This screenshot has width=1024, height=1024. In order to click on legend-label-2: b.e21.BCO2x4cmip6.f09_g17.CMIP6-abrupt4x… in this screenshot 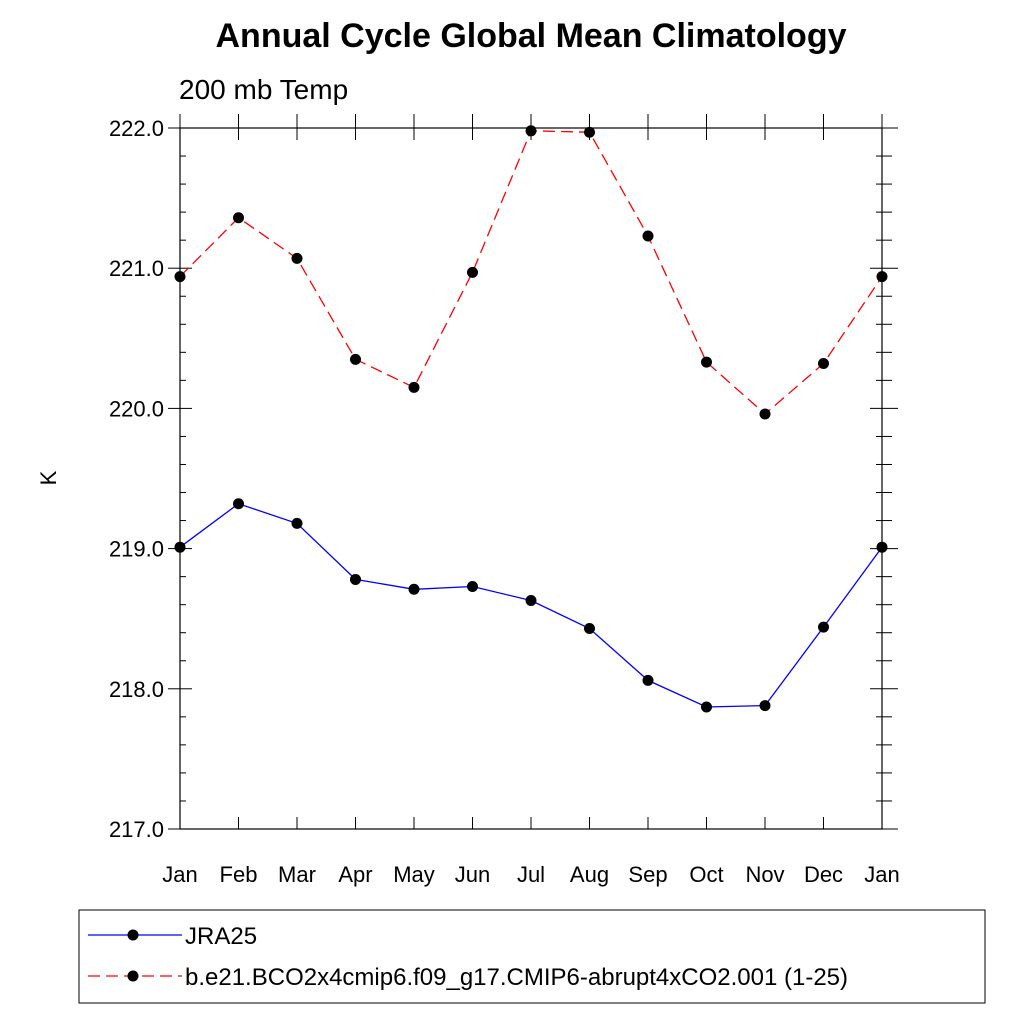, I will do `click(516, 977)`.